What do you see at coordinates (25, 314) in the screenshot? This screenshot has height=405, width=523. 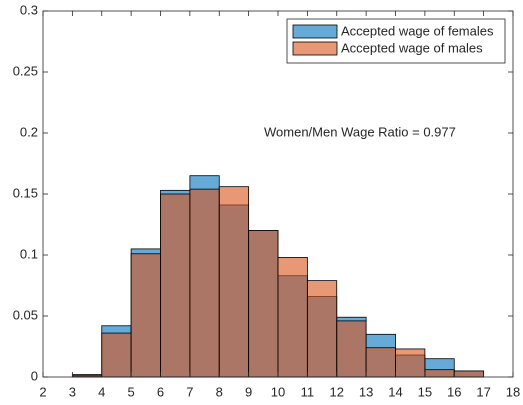 I see `y-tick-label: 0.05` at bounding box center [25, 314].